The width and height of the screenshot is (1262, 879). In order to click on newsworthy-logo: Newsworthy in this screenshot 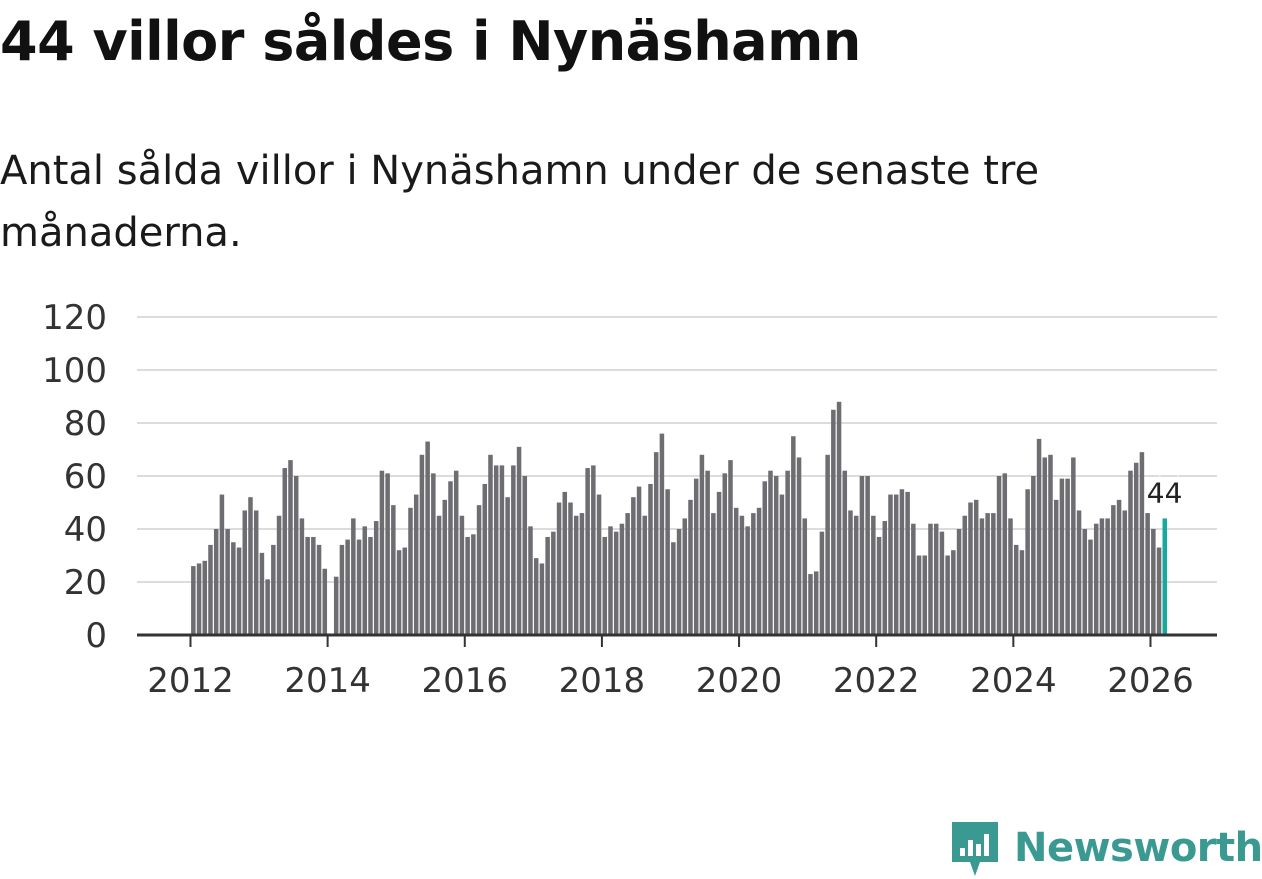, I will do `click(1106, 848)`.